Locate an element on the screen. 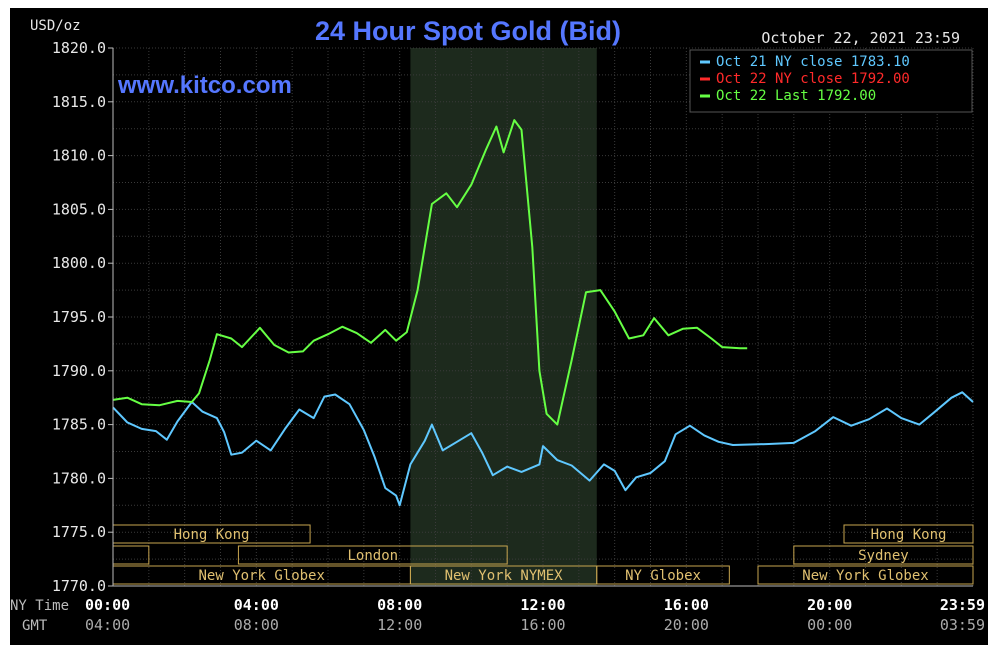 This screenshot has width=1000, height=657. session-label: NY Globex is located at coordinates (663, 576).